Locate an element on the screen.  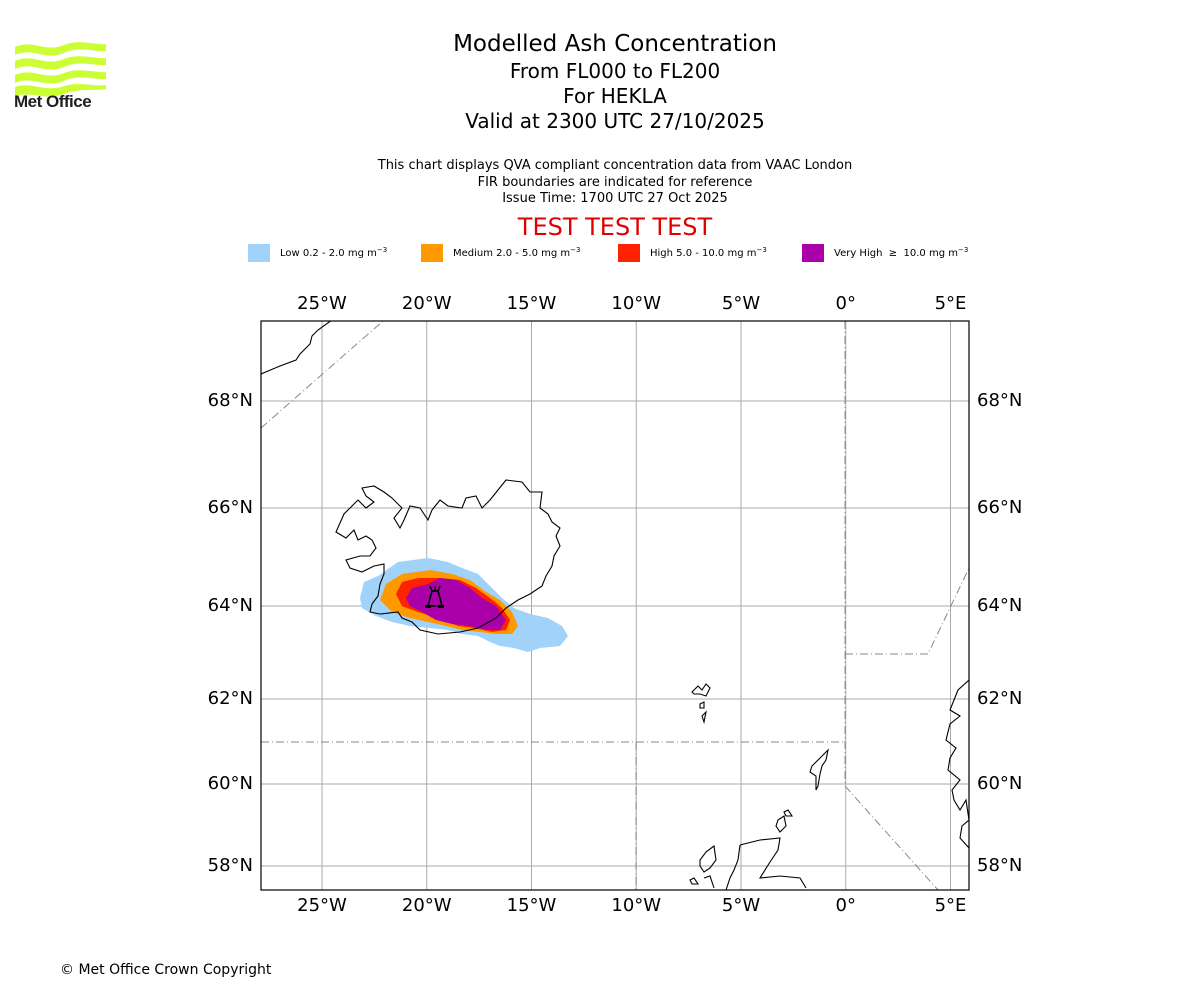
lon-tick-label-top: 20°W is located at coordinates (426, 303).